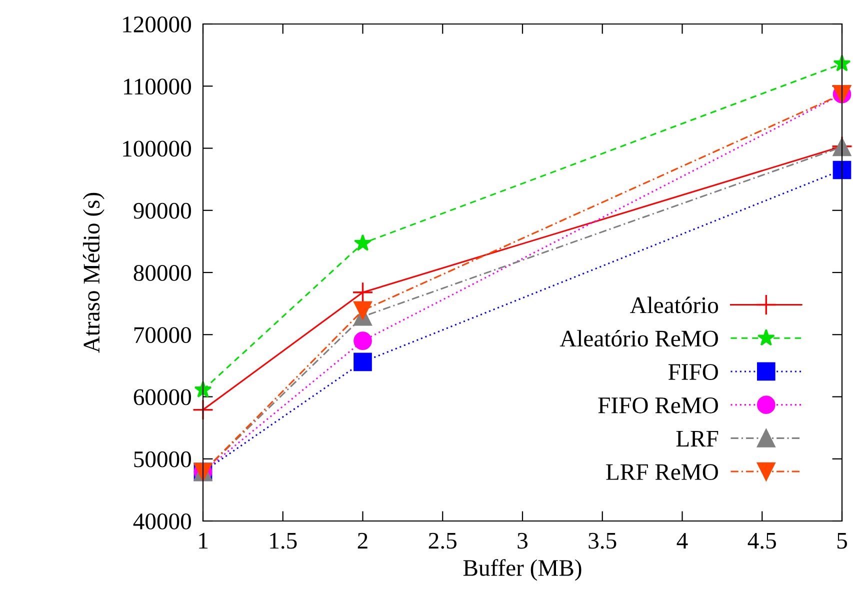 The width and height of the screenshot is (853, 610). I want to click on x-tick-label: 4, so click(682, 540).